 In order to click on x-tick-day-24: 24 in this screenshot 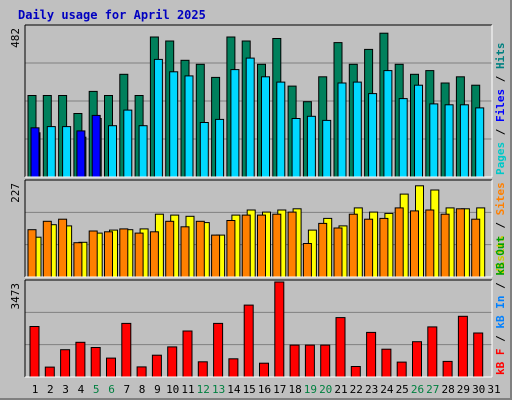, I will do `click(387, 389)`.